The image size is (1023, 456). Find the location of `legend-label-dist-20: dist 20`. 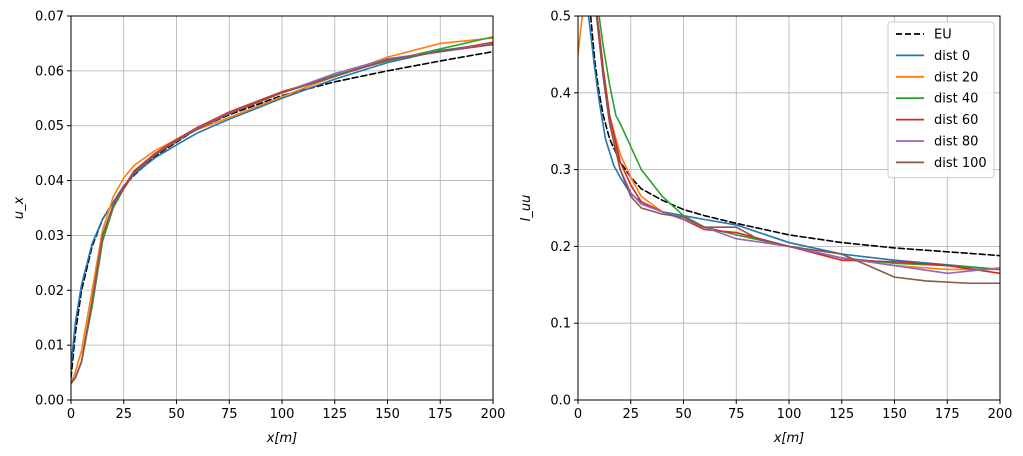

legend-label-dist-20: dist 20 is located at coordinates (956, 77).